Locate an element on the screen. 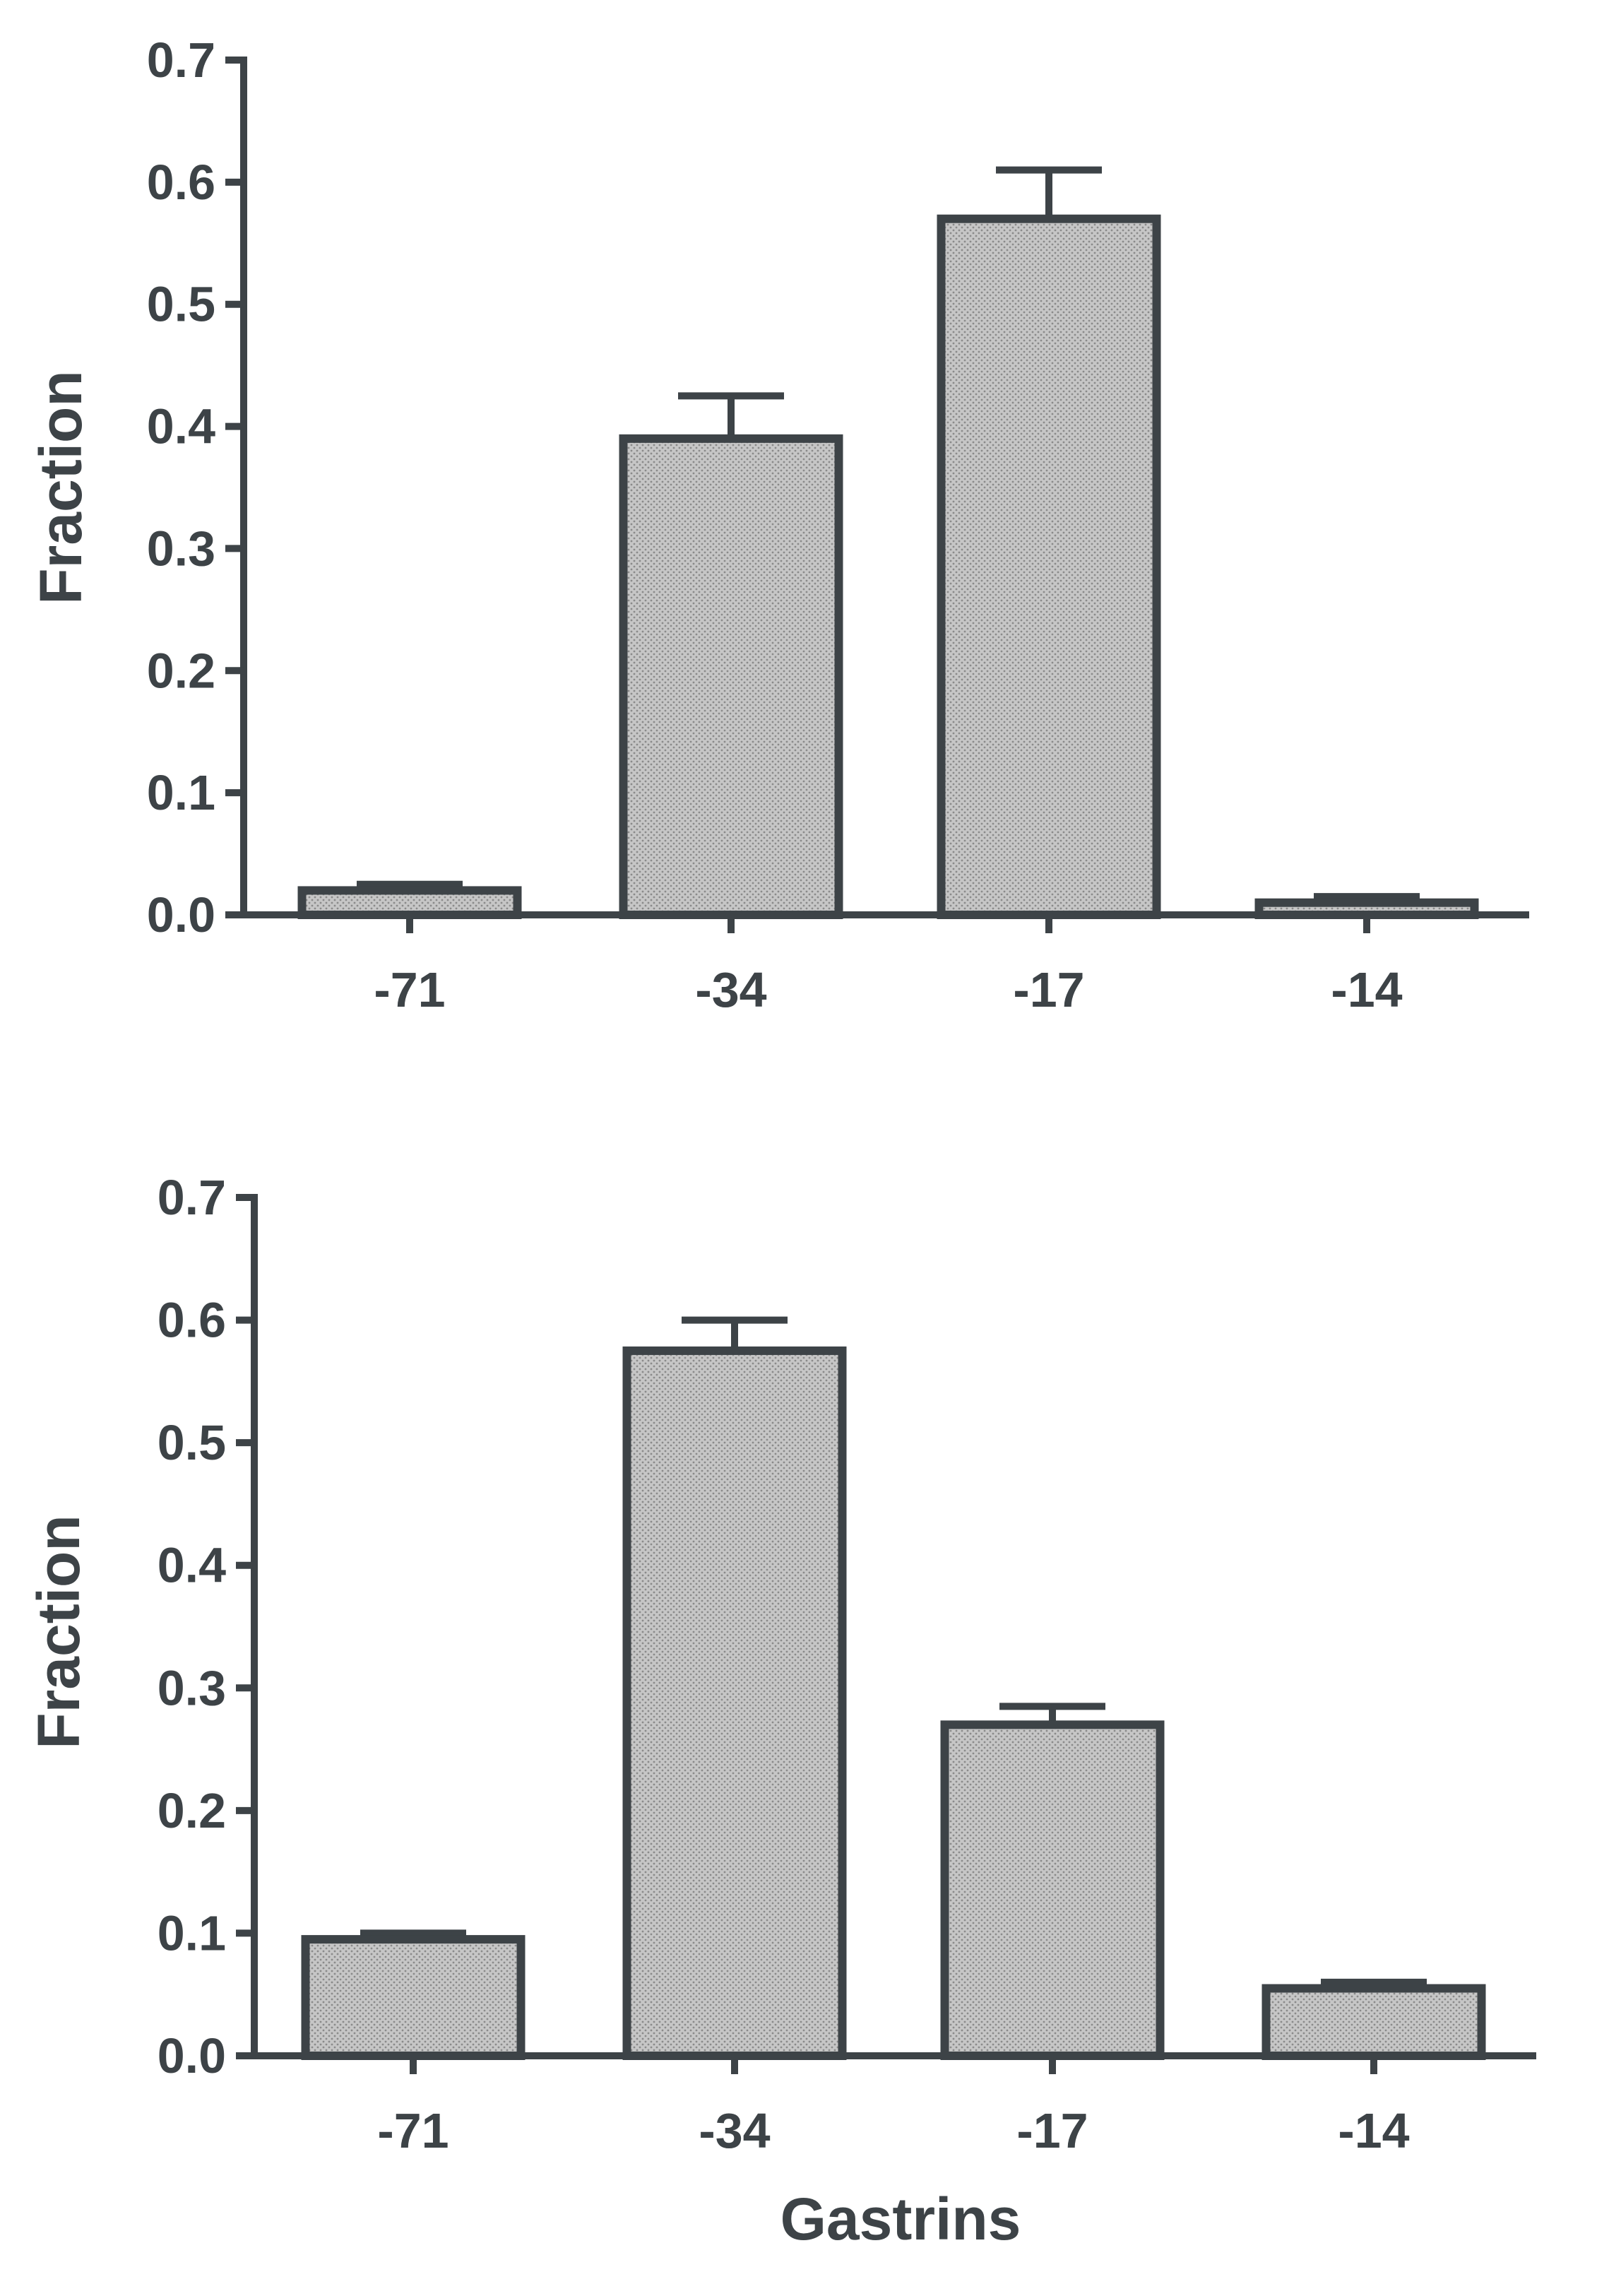 Image resolution: width=1609 pixels, height=2296 pixels. y-axis-title-top: Fraction is located at coordinates (61, 487).